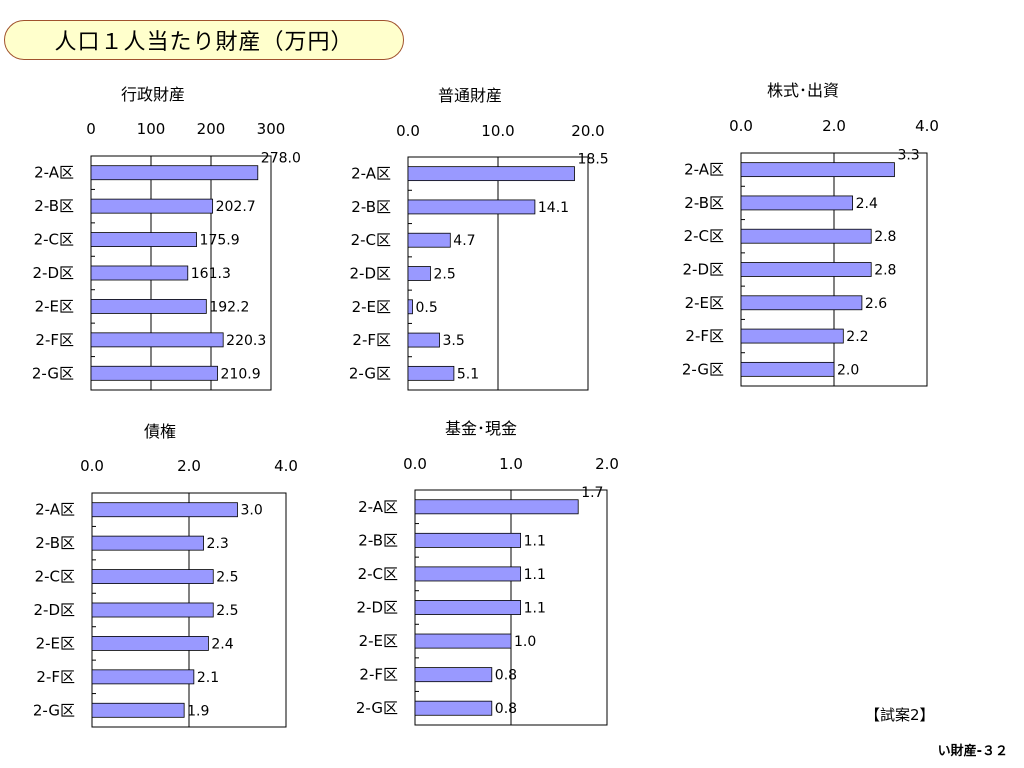  I want to click on data-label: 2.3, so click(218, 544).